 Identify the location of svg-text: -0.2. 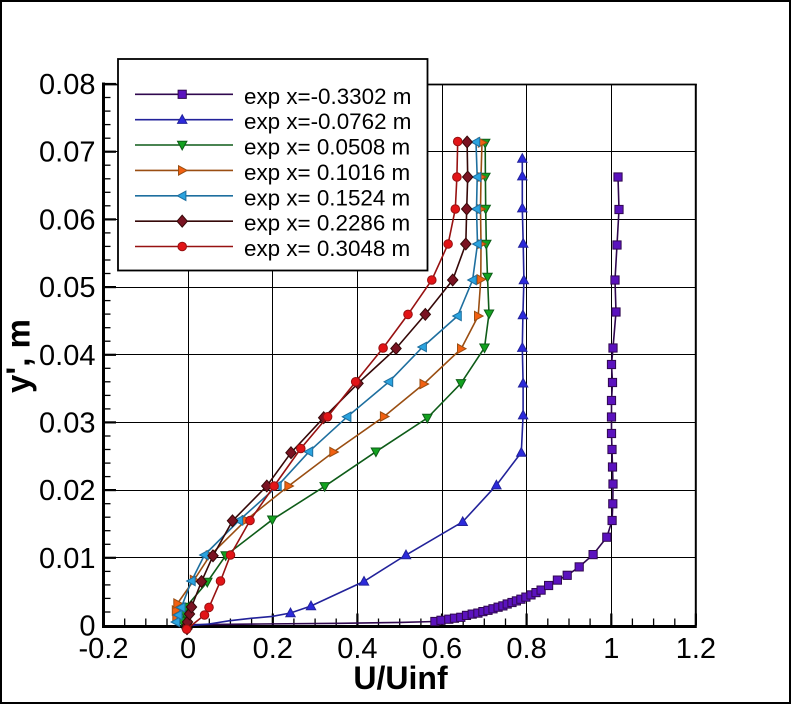
(104, 649).